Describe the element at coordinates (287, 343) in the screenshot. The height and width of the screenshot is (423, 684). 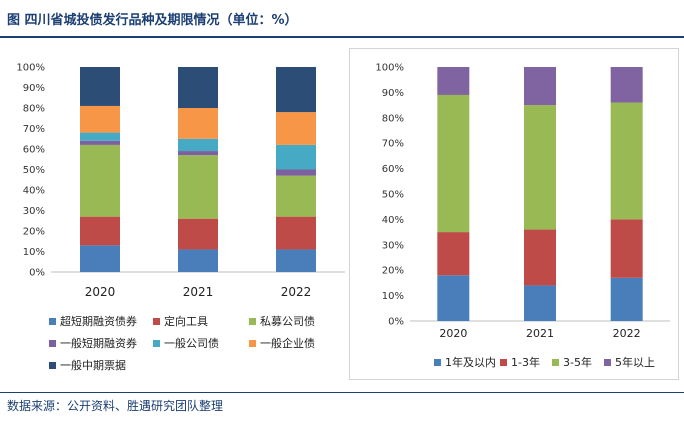
I see `legend-label: 一般企业债` at that location.